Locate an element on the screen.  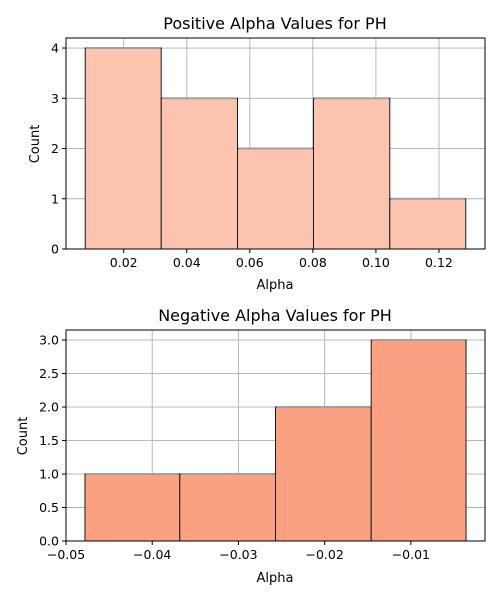
y-ticks: 0 1 2 3 4 is located at coordinates (58, 149).